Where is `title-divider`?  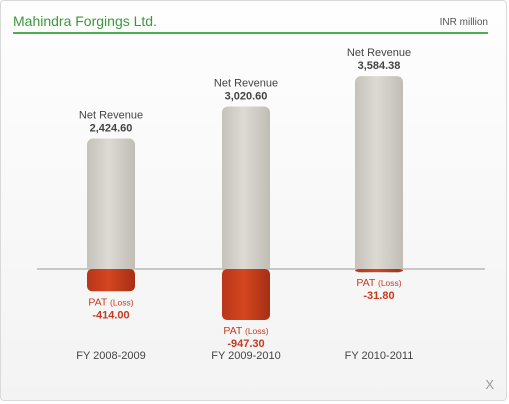
title-divider is located at coordinates (250, 33).